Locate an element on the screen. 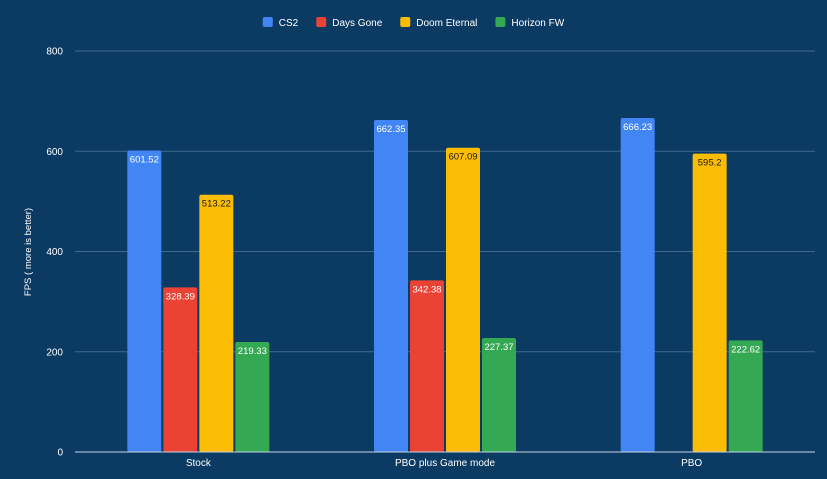 The image size is (827, 479). data-label: 601.52 is located at coordinates (144, 159).